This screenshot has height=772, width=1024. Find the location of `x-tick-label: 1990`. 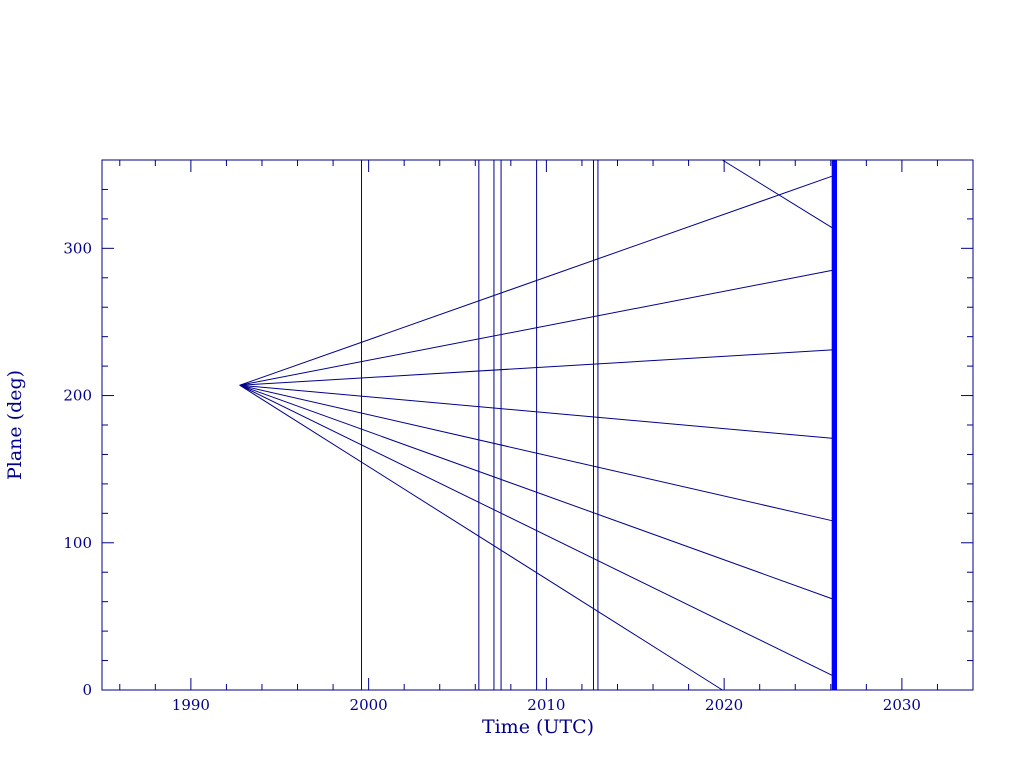

x-tick-label: 1990 is located at coordinates (191, 705).